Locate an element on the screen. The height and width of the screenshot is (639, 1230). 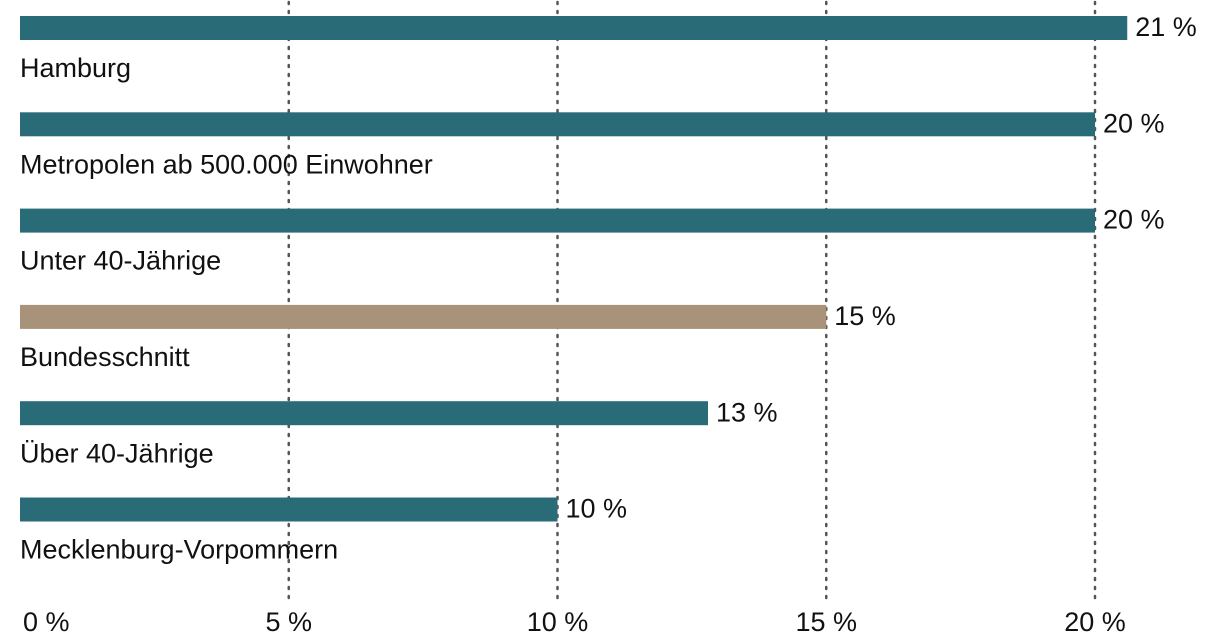
value-label: 15 % is located at coordinates (865, 316).